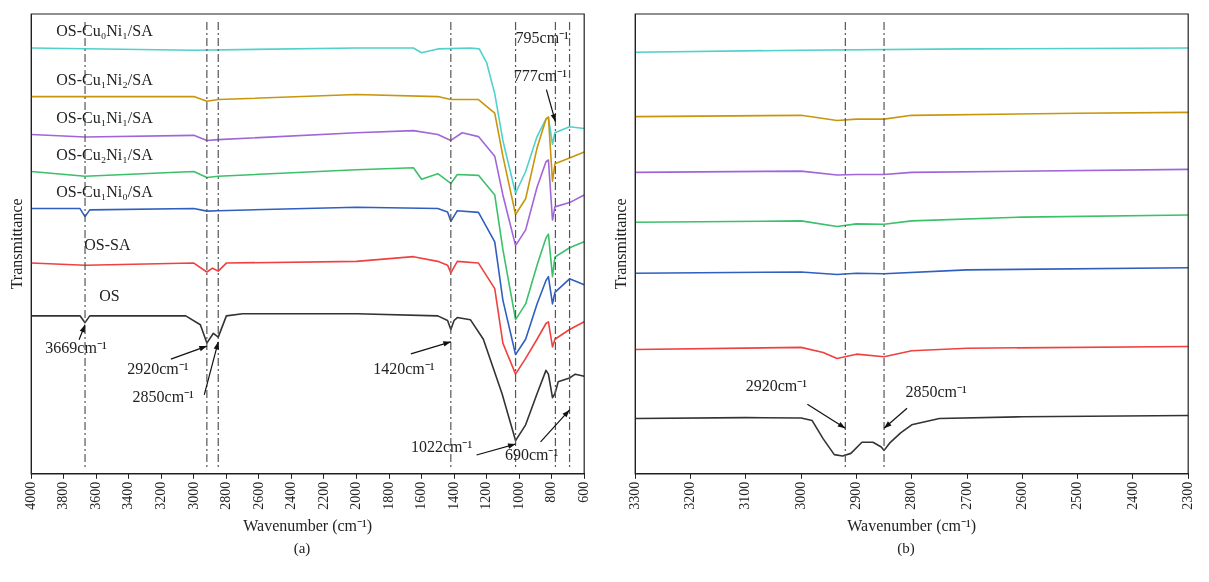 The height and width of the screenshot is (582, 1209). I want to click on x-tick-label: 1800, so click(388, 495).